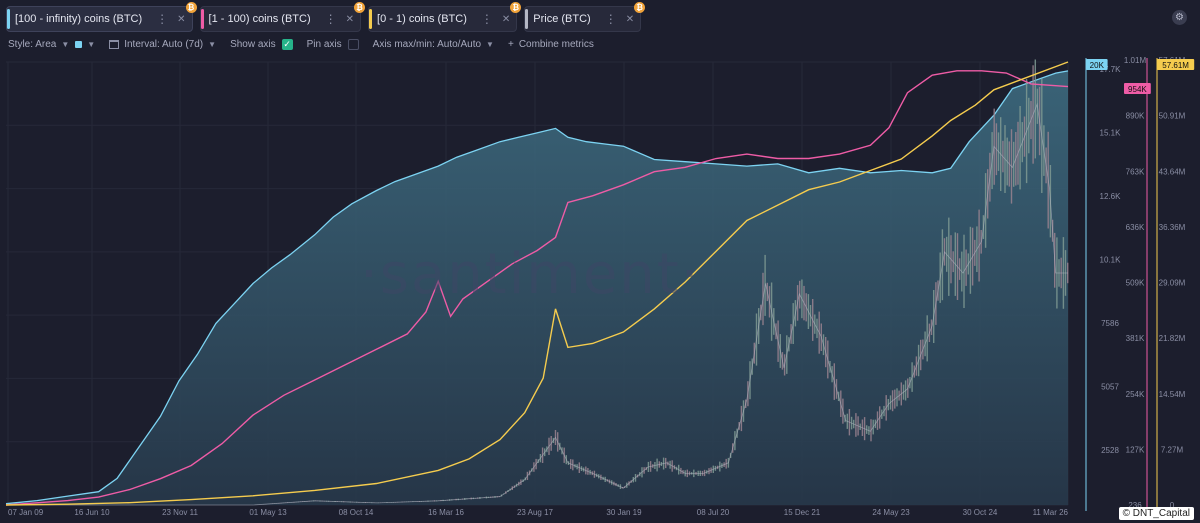 Image resolution: width=1200 pixels, height=523 pixels. What do you see at coordinates (427, 44) in the screenshot?
I see `axis-maxmin-label: Axis max/min: Auto/Auto` at bounding box center [427, 44].